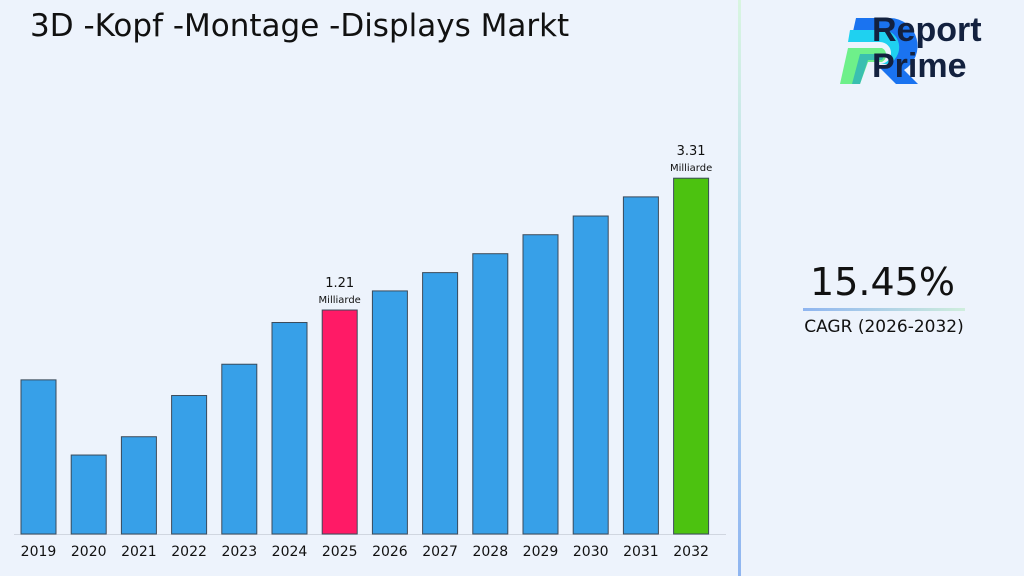 Image resolution: width=1024 pixels, height=576 pixels. I want to click on x-tick-label: 2028, so click(490, 552).